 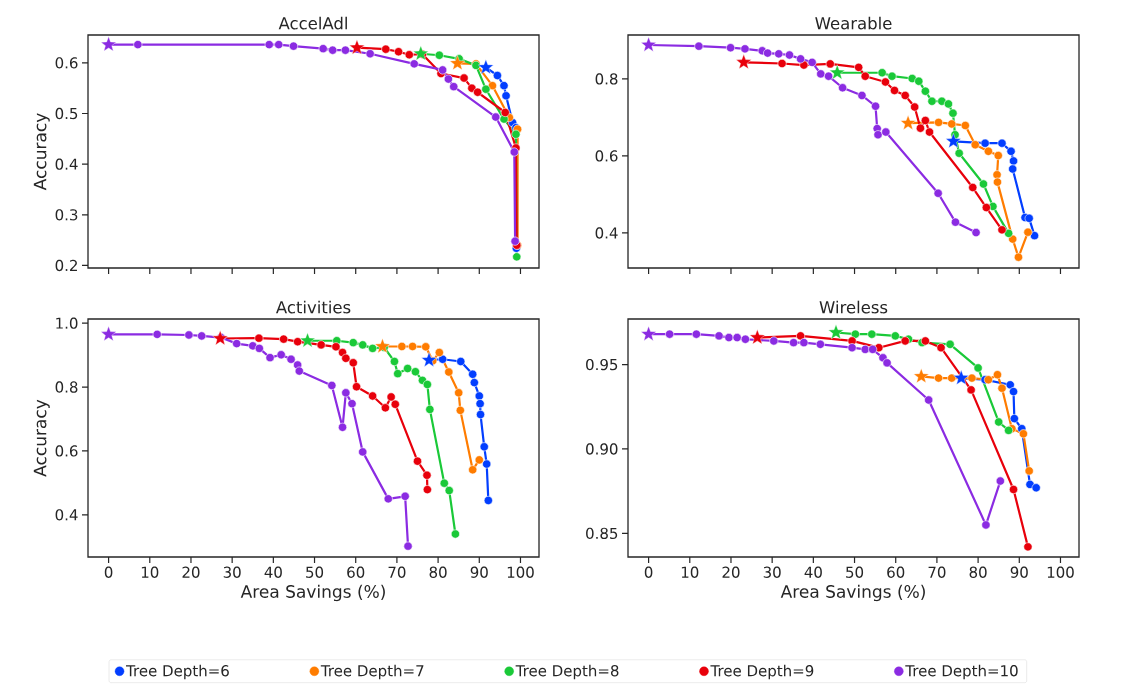 What do you see at coordinates (567, 672) in the screenshot?
I see `legend-label: Tree Depth=8` at bounding box center [567, 672].